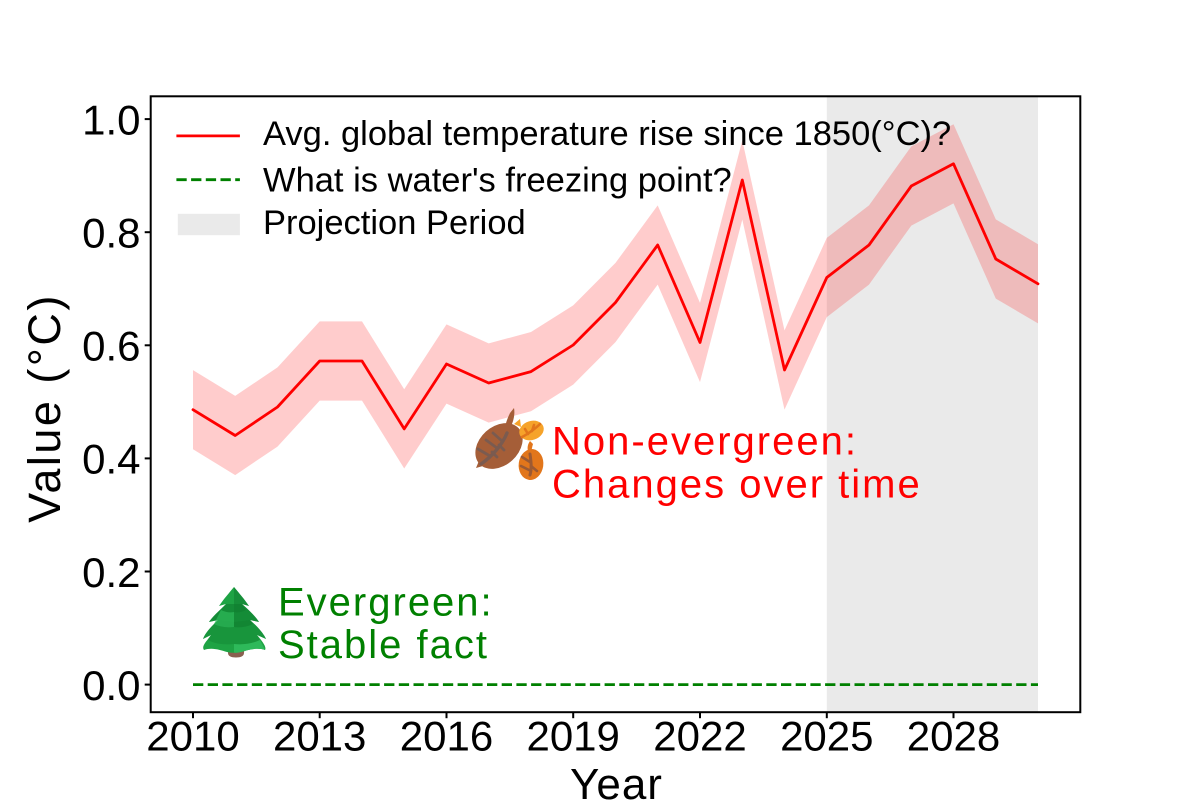  What do you see at coordinates (705, 441) in the screenshot?
I see `svg-text: Non-evergreen:` at bounding box center [705, 441].